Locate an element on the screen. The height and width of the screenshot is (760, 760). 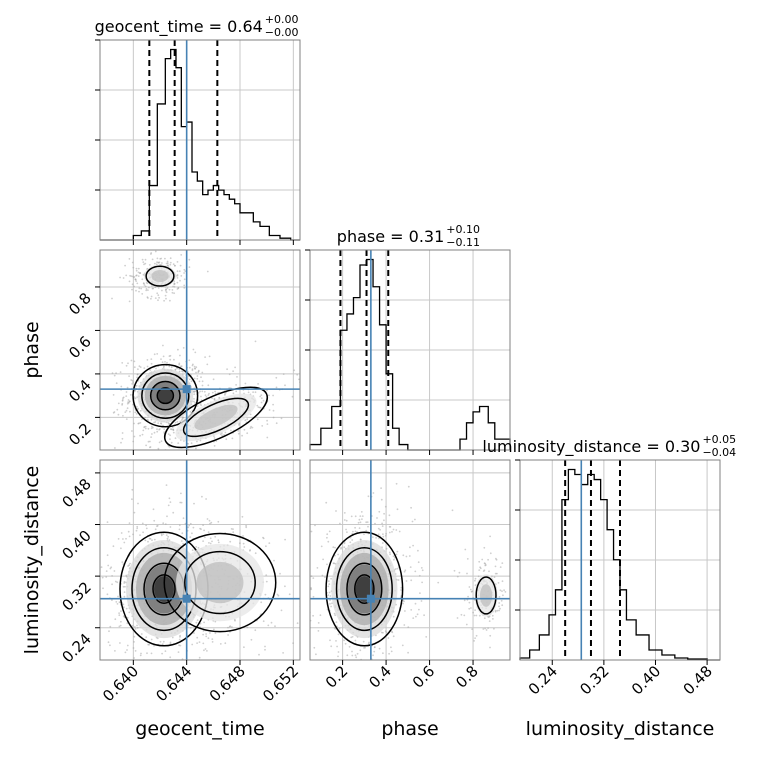
ticks-x-phase: 0.2 0.4 0.6 0.8 is located at coordinates (402, 676).